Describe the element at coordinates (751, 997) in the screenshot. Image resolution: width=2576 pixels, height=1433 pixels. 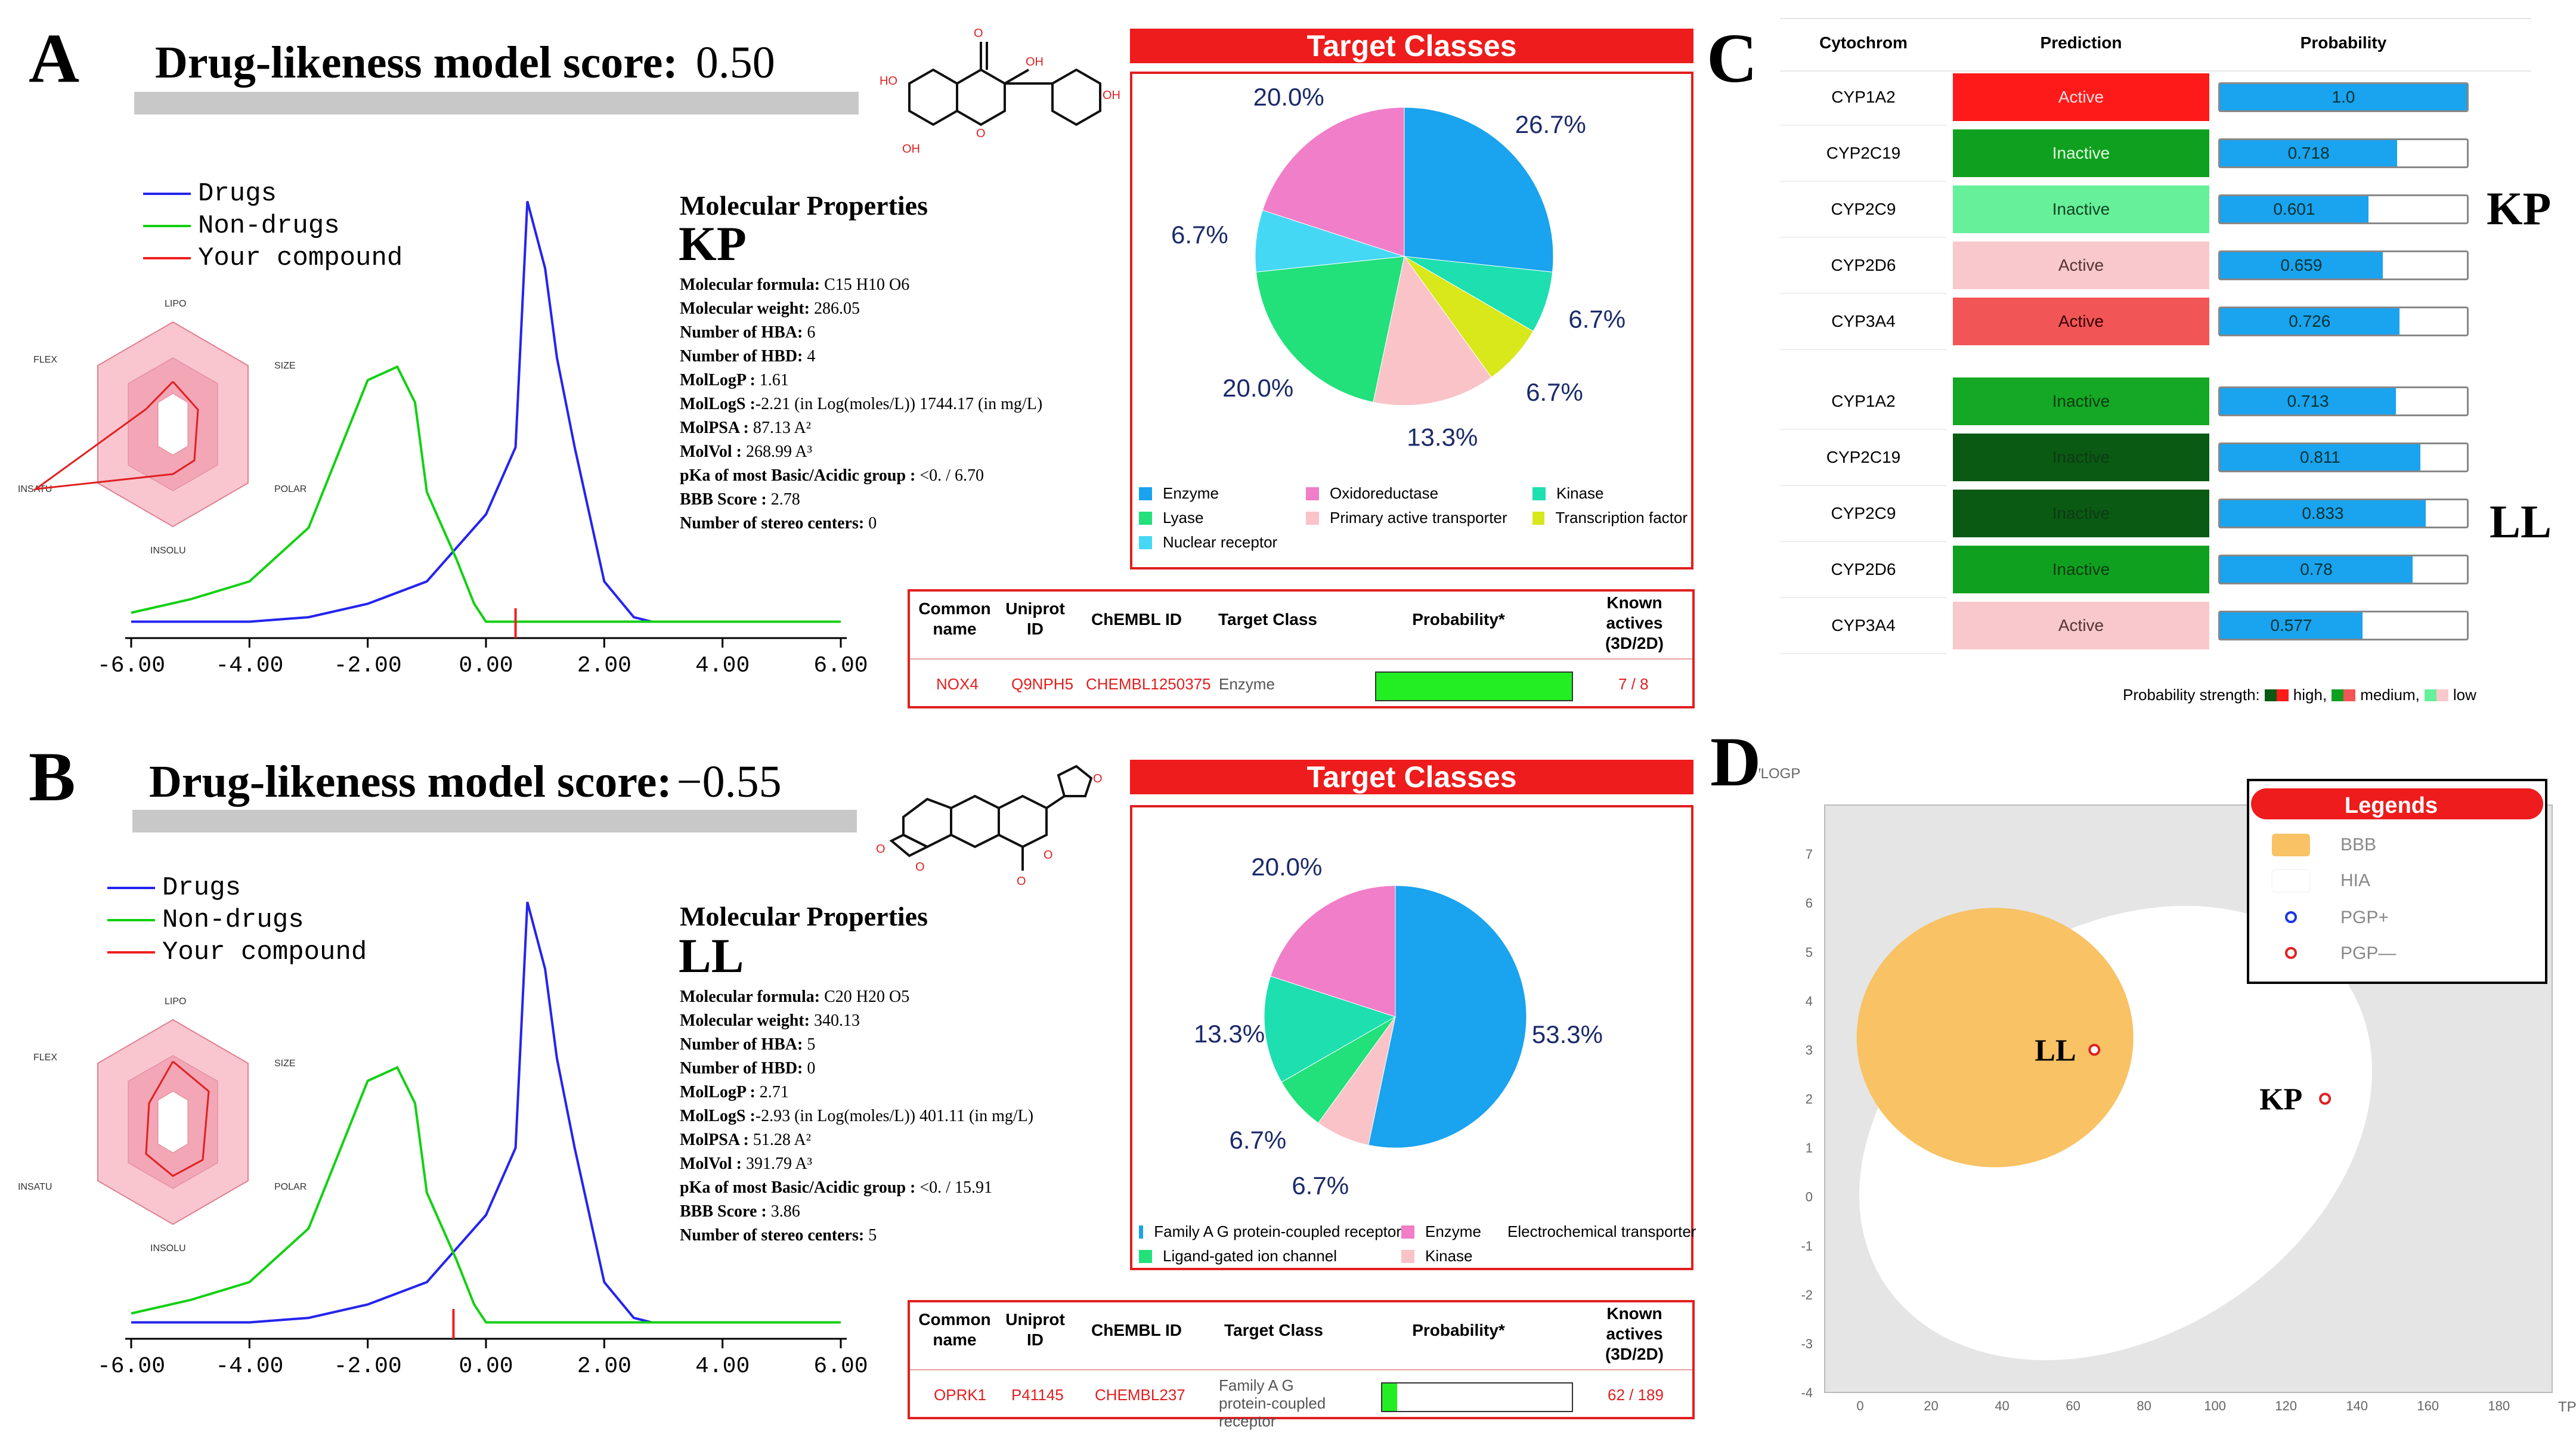
I see `property-key: Molecular formula:` at that location.